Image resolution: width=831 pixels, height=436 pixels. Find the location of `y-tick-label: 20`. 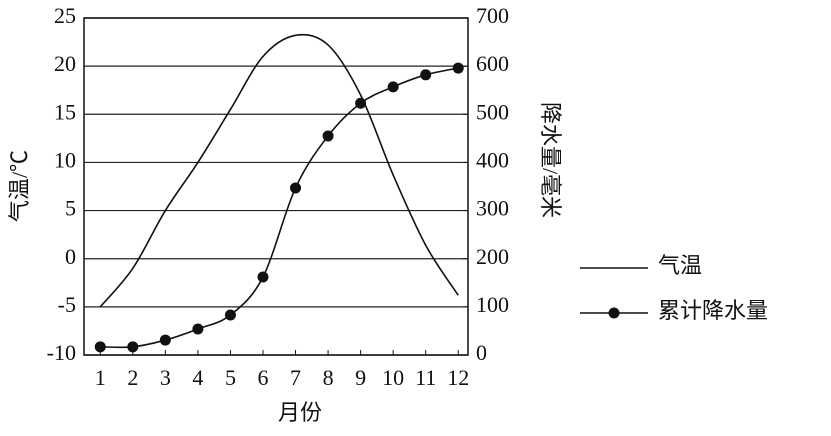

y-tick-label: 20 is located at coordinates (65, 63).